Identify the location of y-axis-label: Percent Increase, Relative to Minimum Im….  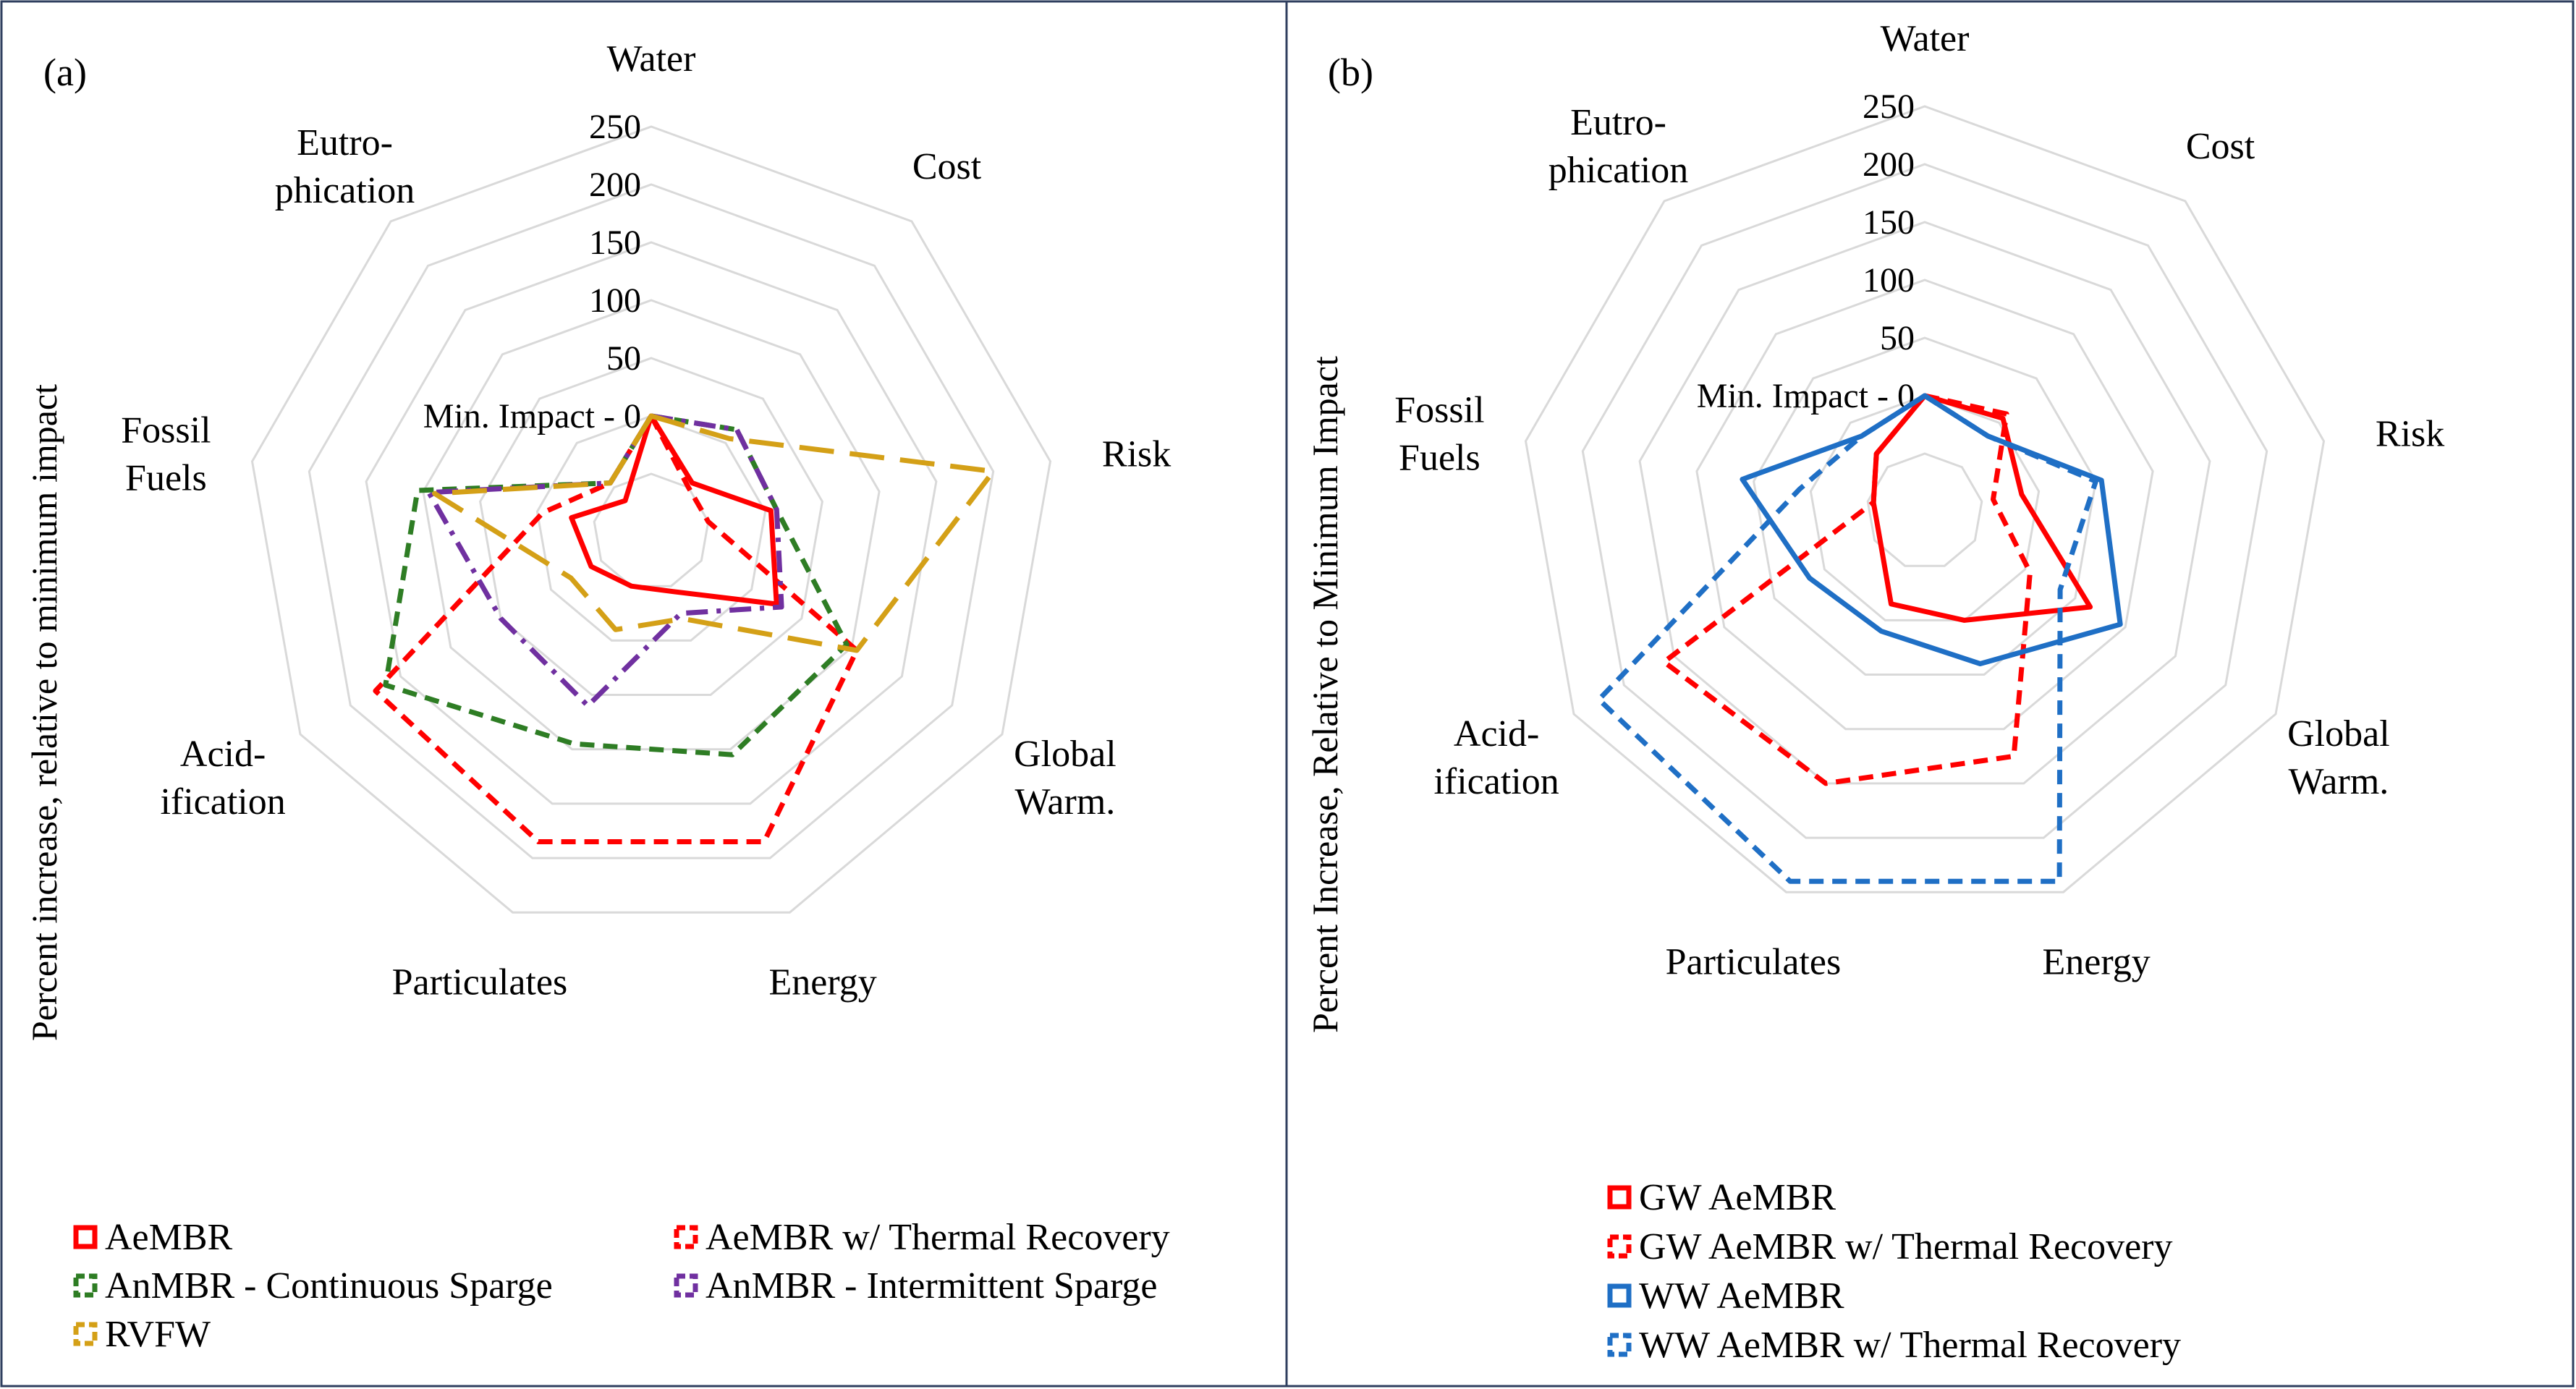
(1325, 694).